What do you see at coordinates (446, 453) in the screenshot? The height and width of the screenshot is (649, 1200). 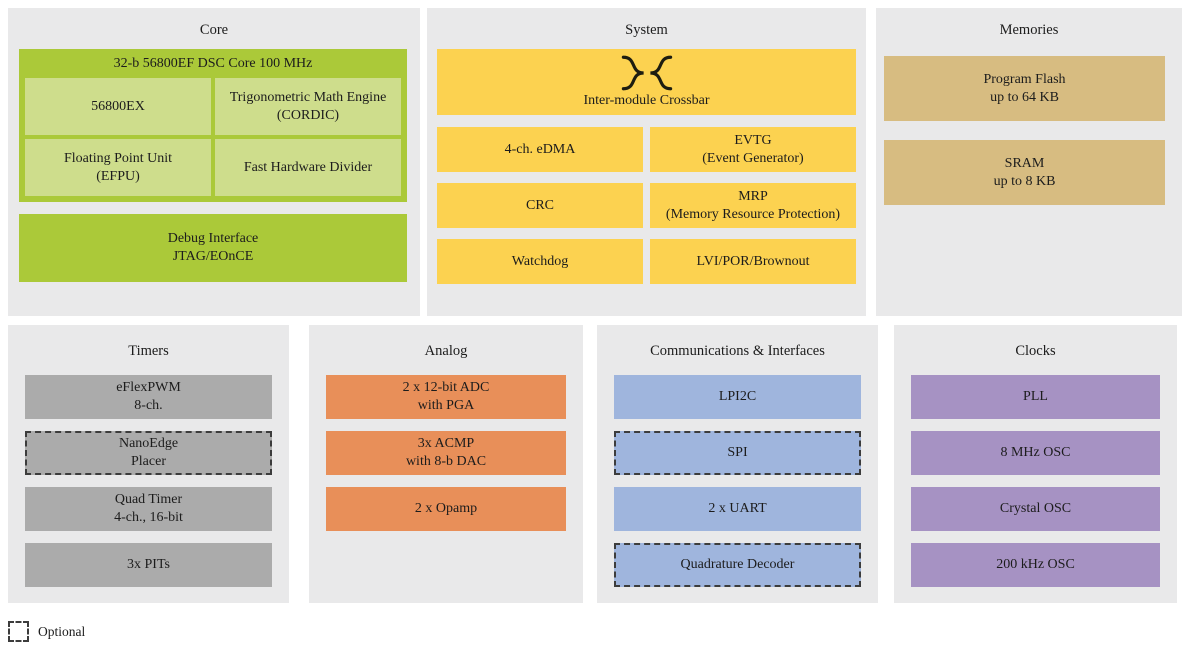 I see `block-acmp: 3x ACMP with 8-b DAC` at bounding box center [446, 453].